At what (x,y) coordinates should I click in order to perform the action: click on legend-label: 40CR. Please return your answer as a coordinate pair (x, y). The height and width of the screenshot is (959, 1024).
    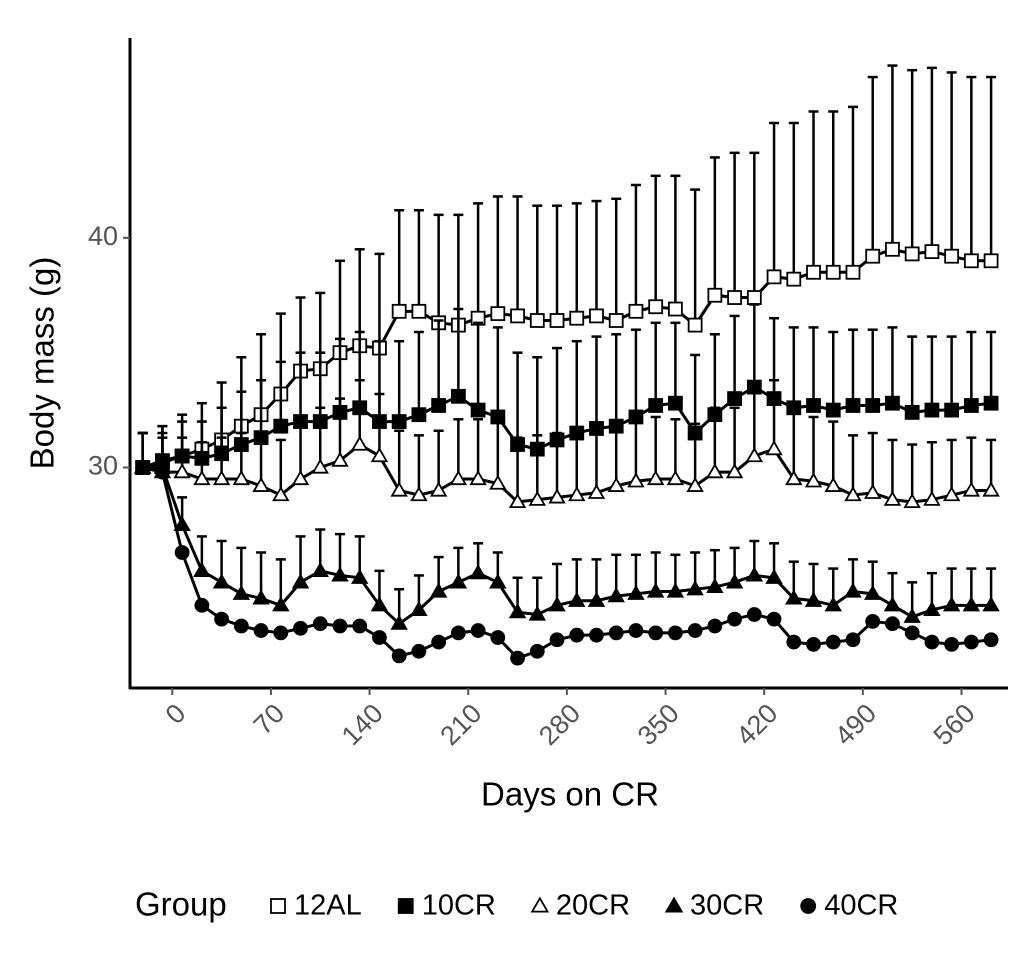
    Looking at the image, I should click on (861, 906).